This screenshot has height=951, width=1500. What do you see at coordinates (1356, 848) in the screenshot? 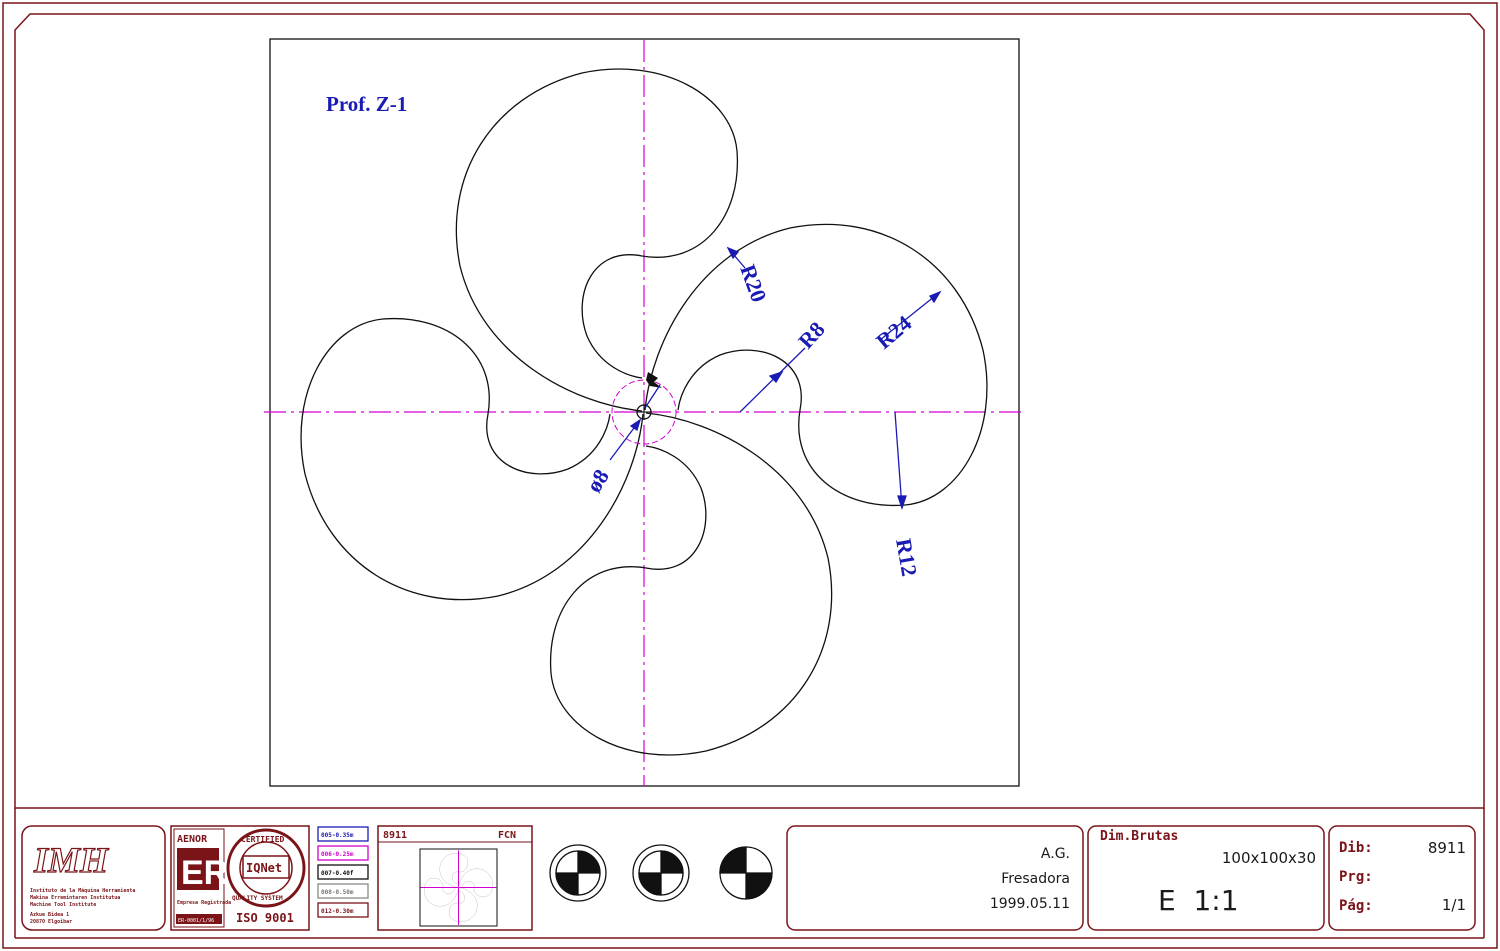
I see `dib-label: Dib:` at bounding box center [1356, 848].